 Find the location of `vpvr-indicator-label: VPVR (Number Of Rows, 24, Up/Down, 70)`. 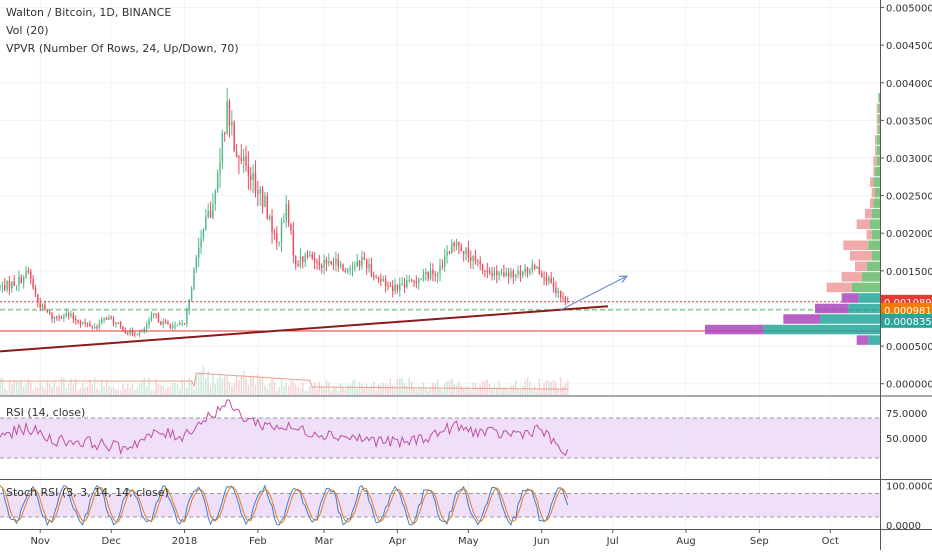

vpvr-indicator-label: VPVR (Number Of Rows, 24, Up/Down, 70) is located at coordinates (122, 48).